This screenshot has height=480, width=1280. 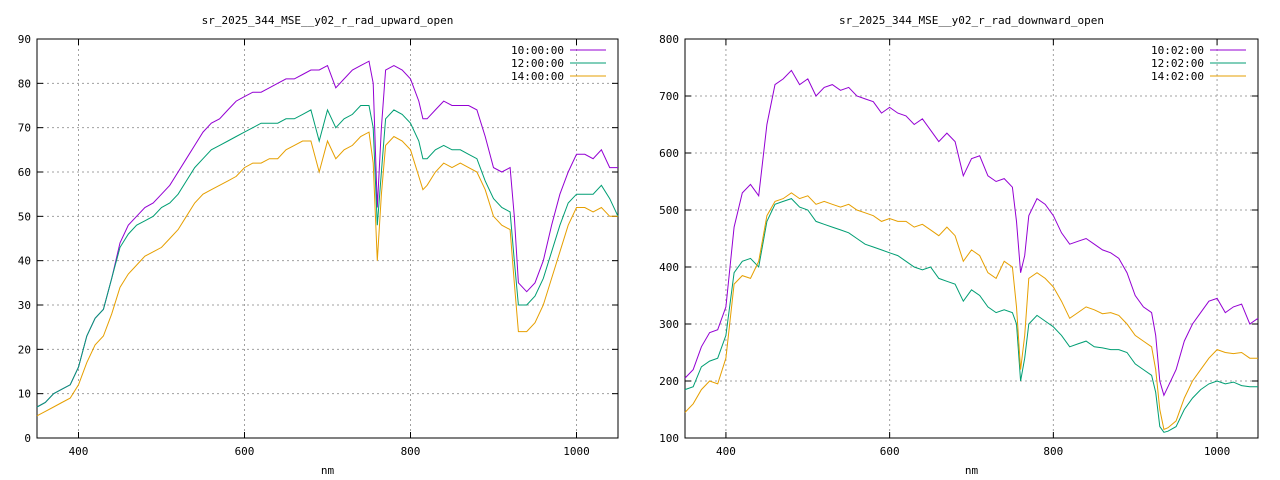 I want to click on y-tick-label: 600, so click(x=669, y=153).